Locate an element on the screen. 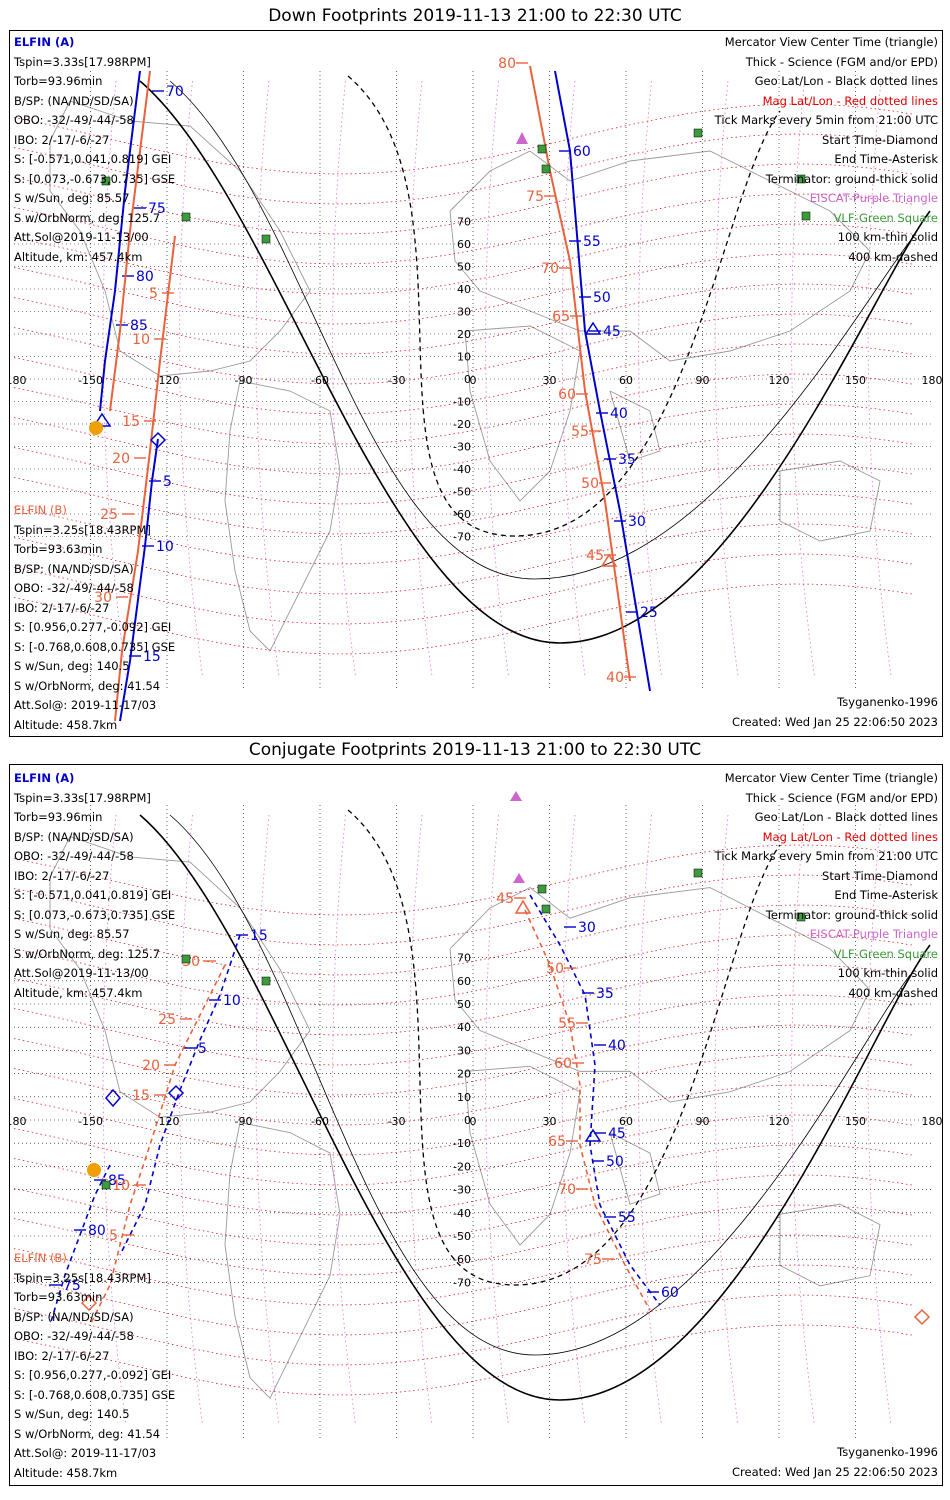 The width and height of the screenshot is (950, 1500). sun-icon is located at coordinates (96, 428).